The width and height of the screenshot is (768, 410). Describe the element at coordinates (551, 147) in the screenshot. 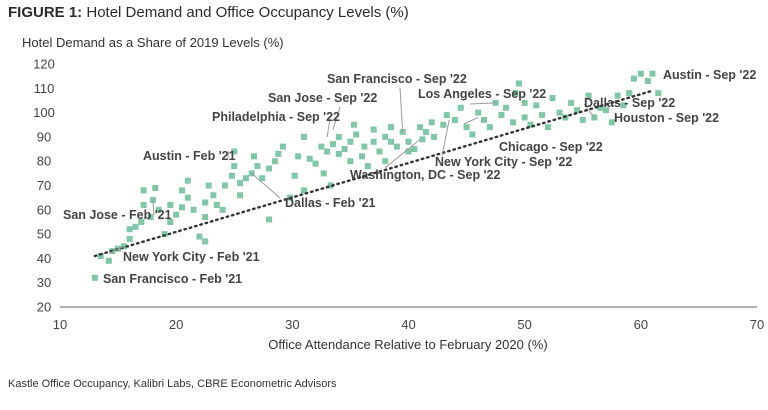

I see `annotation-label: Chicago - Sep '22` at that location.